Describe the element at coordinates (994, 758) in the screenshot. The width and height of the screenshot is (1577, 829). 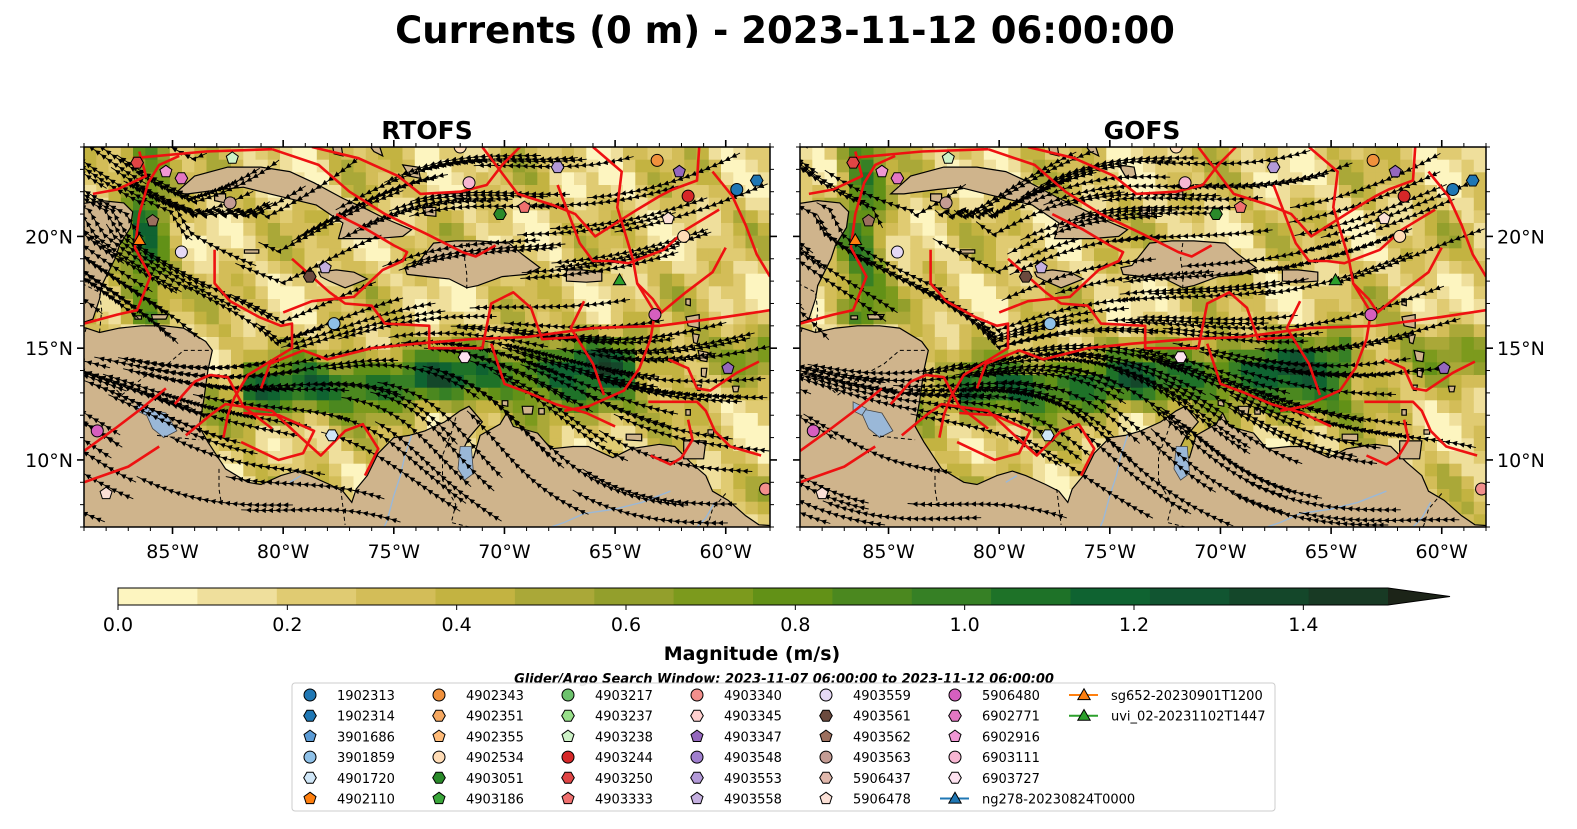
I see `legend-item: 6903111` at that location.